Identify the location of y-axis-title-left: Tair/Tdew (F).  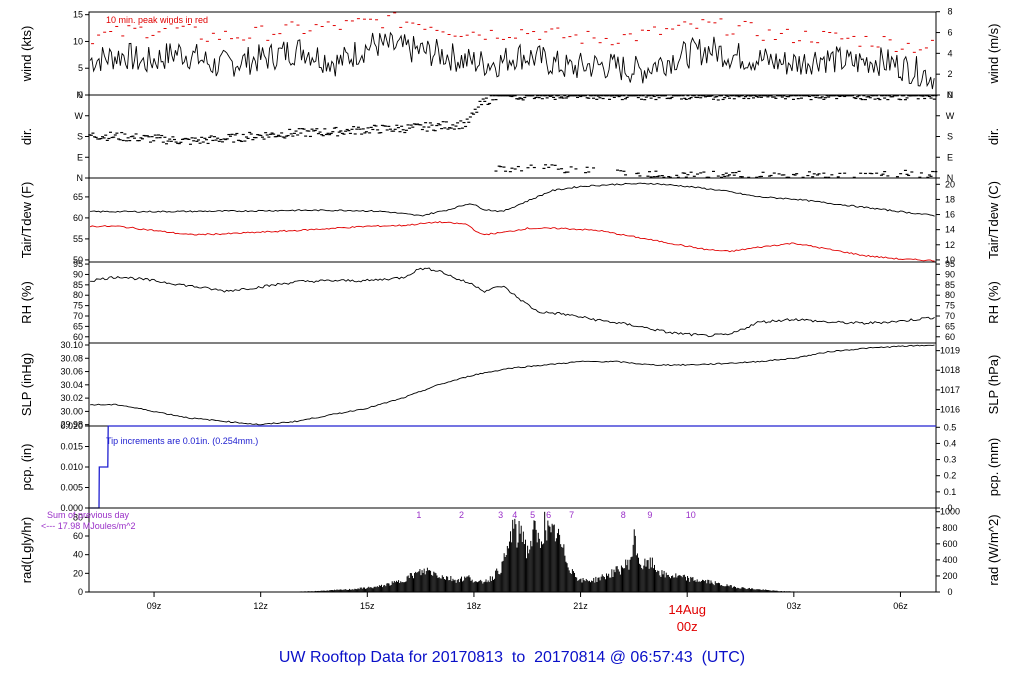
(26, 220).